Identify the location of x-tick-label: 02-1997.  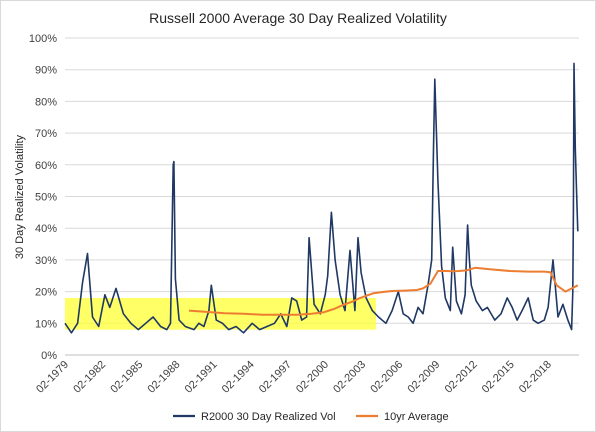
(275, 377).